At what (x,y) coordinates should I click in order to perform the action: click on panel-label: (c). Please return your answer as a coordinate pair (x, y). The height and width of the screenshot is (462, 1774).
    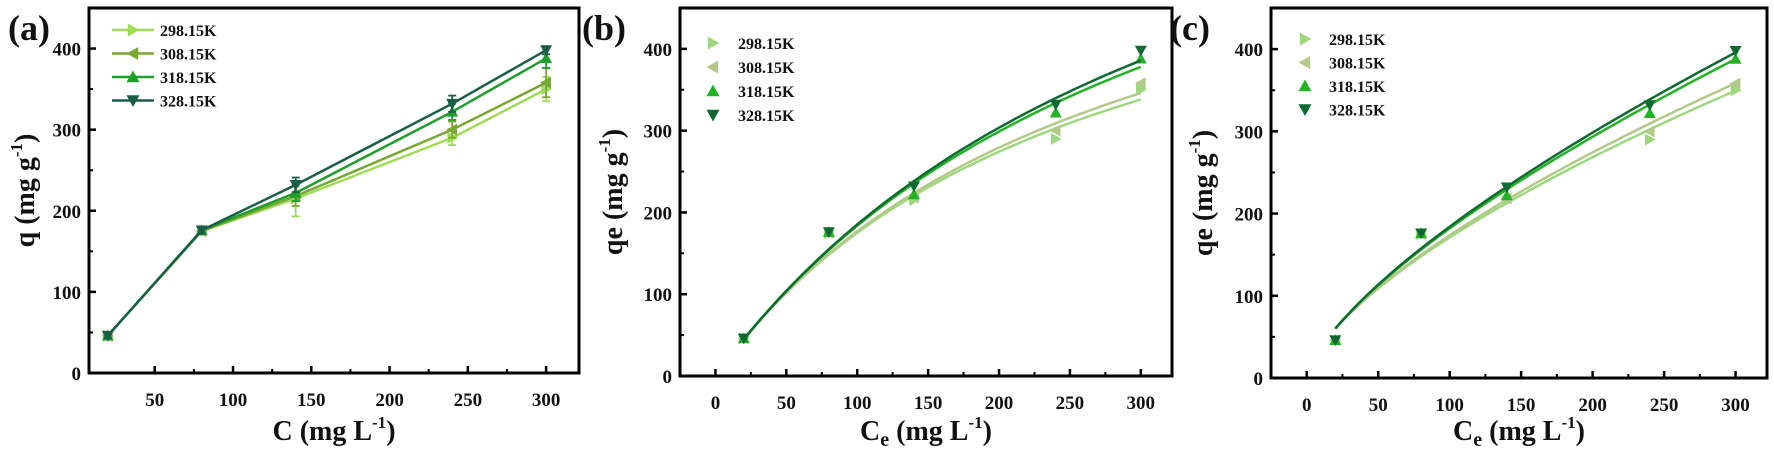
    Looking at the image, I should click on (1190, 28).